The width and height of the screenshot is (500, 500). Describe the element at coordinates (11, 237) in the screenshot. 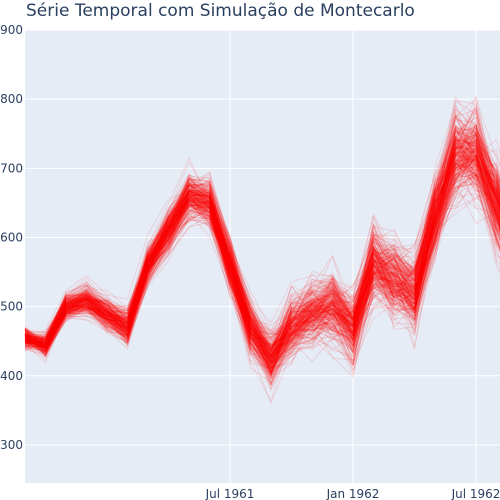

I see `y-tick-label: 600` at that location.